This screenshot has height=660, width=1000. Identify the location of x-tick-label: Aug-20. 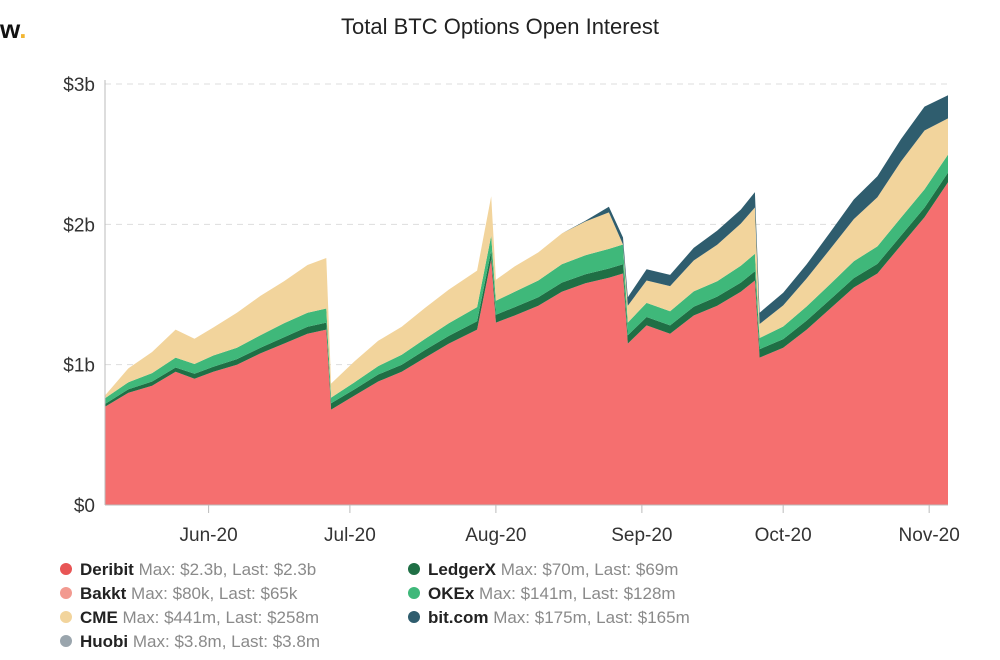
(495, 535).